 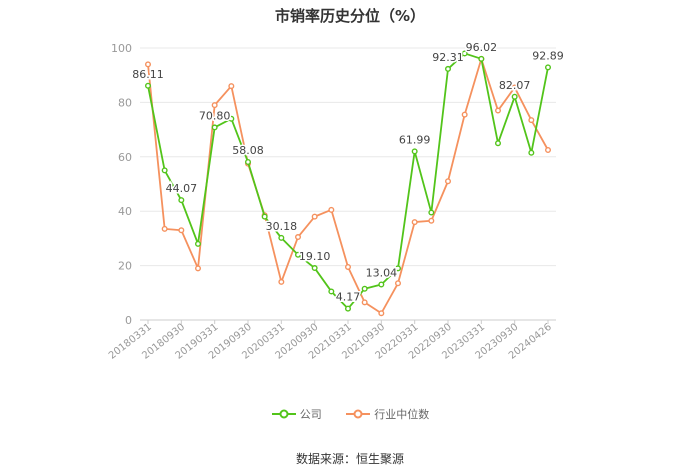 I want to click on legend-item-company: 公司, so click(x=296, y=414).